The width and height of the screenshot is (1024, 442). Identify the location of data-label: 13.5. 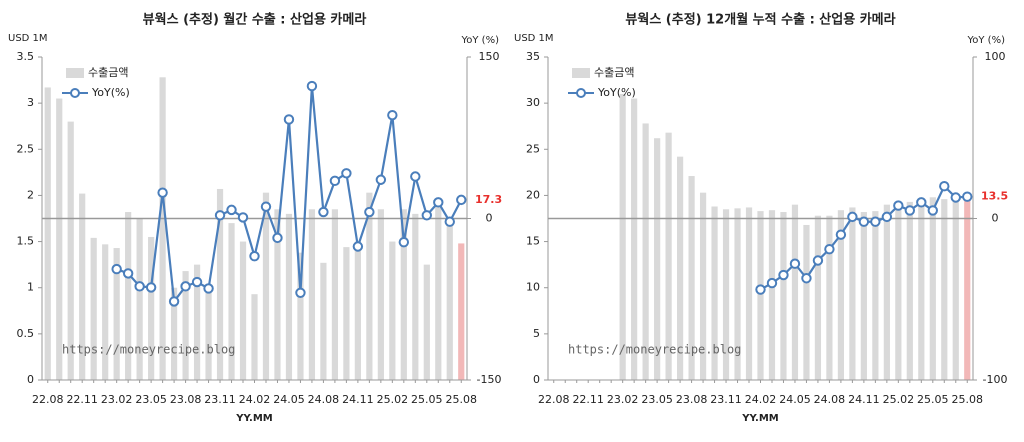
(994, 196).